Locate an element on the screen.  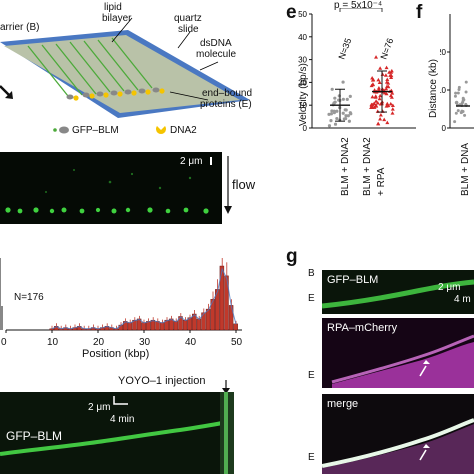
velocity-ytick-label: 50 is located at coordinates (302, 14).